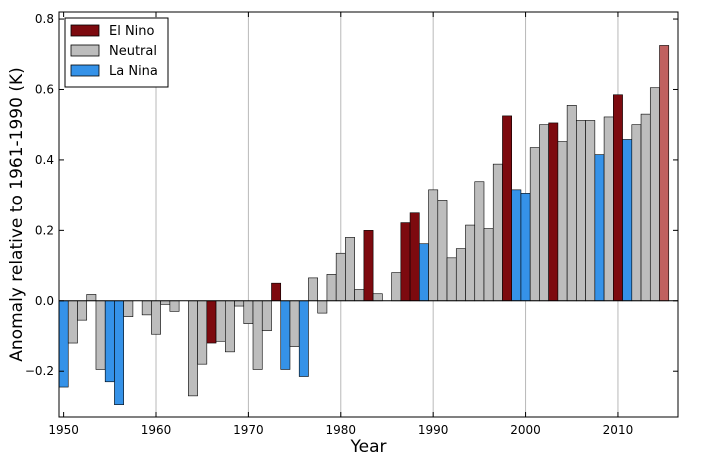  I want to click on bar-1997, so click(497, 232).